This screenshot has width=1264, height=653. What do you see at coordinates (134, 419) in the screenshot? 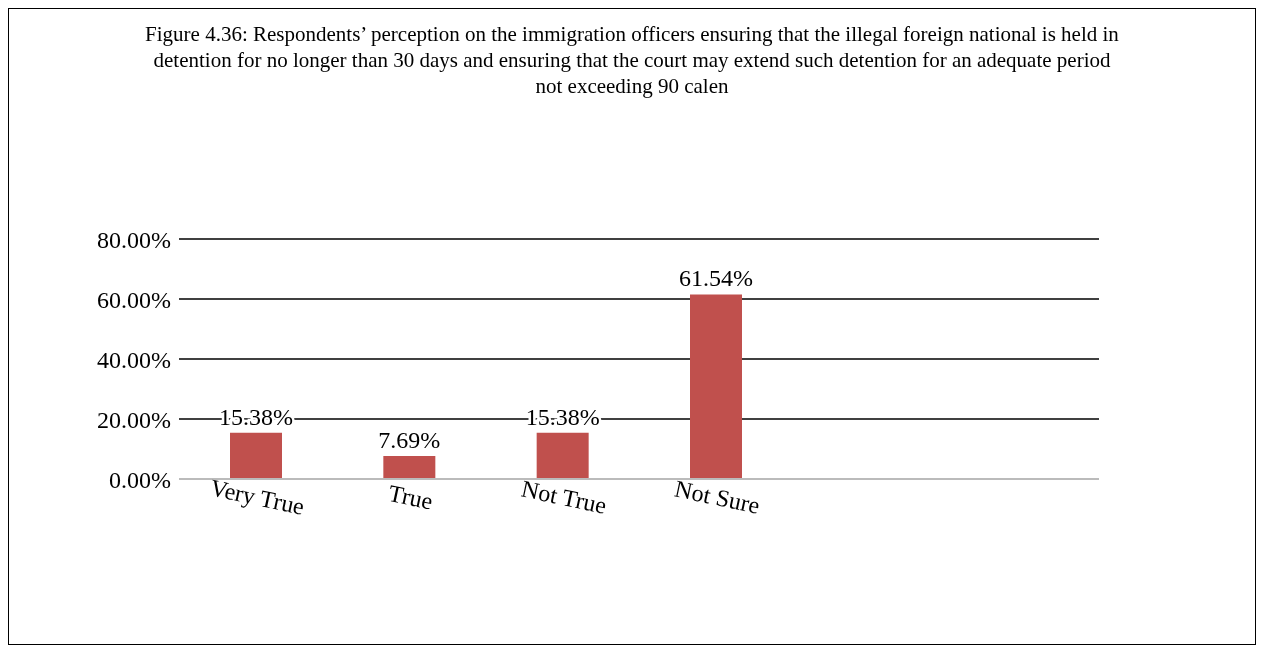
I see `y-tick-label: 20.00%` at bounding box center [134, 419].